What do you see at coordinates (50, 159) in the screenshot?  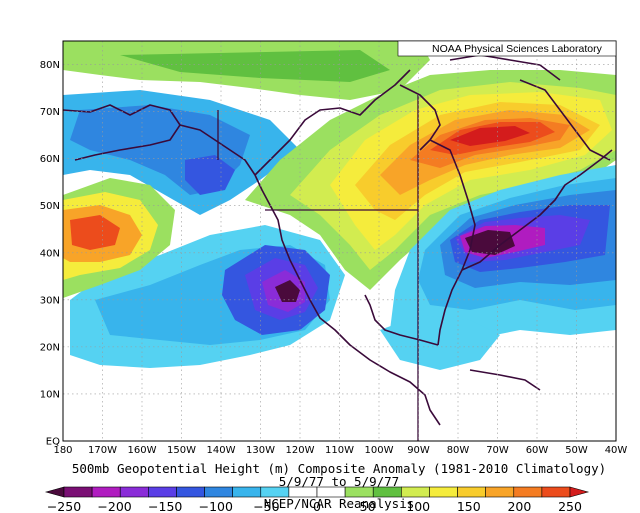 I see `latitude-label: 60N` at bounding box center [50, 159].